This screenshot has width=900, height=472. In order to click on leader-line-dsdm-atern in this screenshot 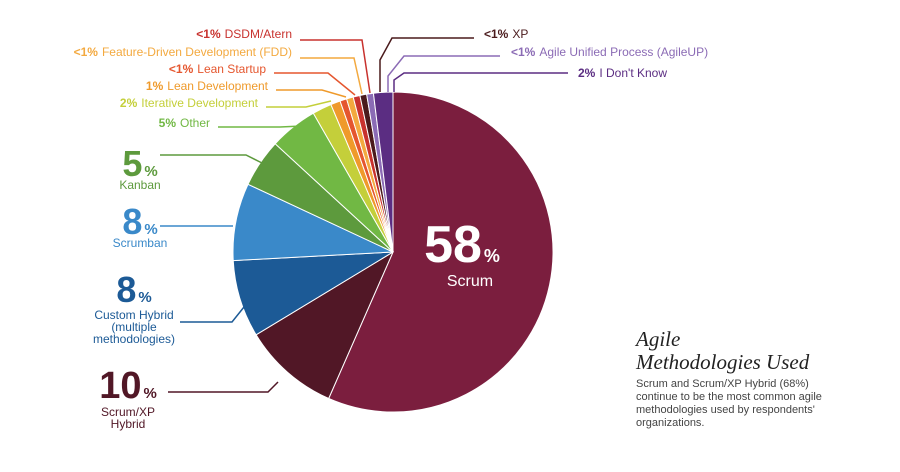, I will do `click(335, 66)`.